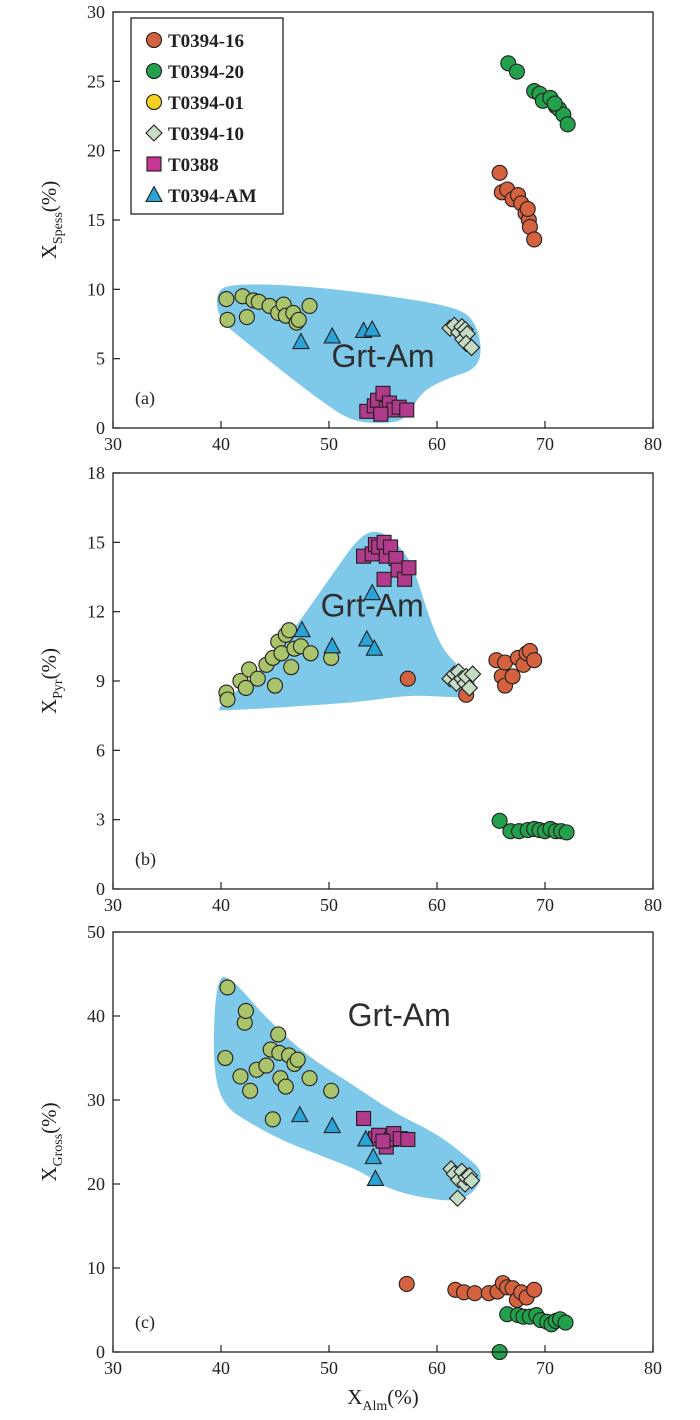  I want to click on y-tick-label: 3, so click(100, 820).